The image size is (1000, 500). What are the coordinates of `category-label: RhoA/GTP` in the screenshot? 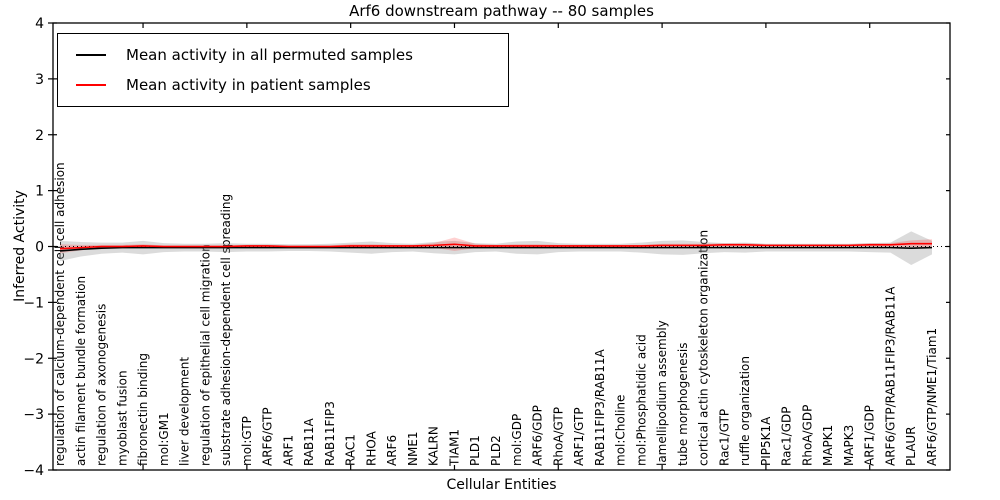 It's located at (558, 436).